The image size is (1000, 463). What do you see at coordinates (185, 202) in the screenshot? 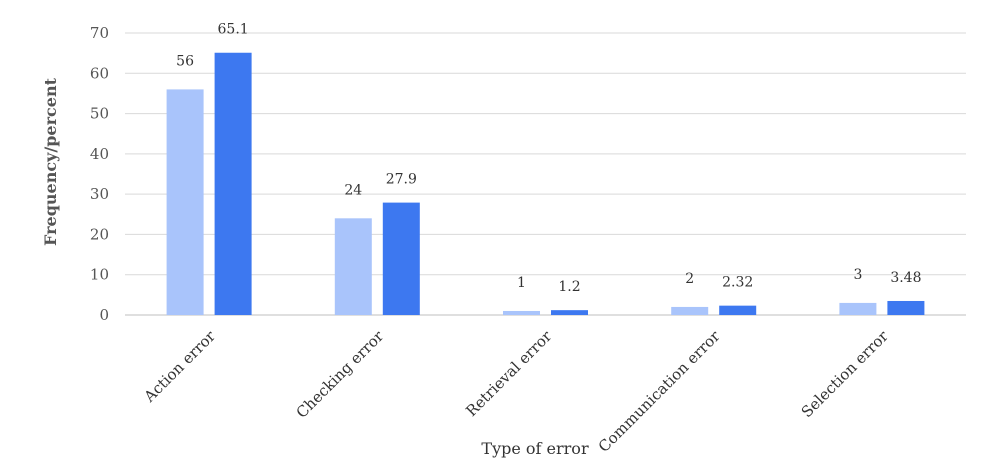
I see `bar-series-1-action-error` at bounding box center [185, 202].